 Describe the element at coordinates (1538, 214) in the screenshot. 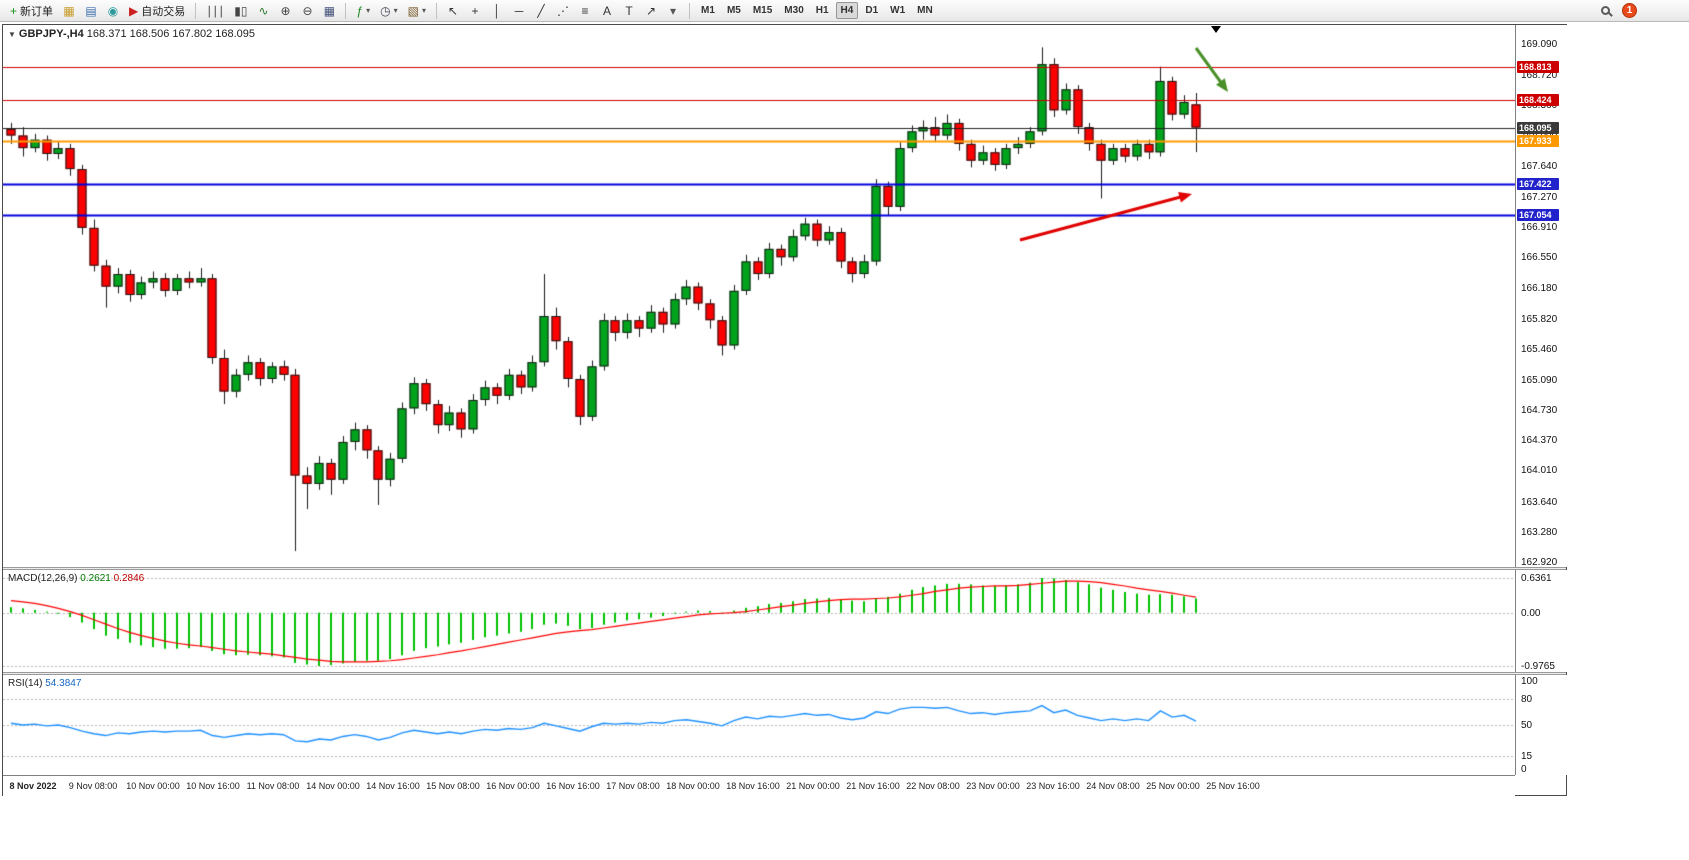

I see `support-2-price-tag: 167.054` at that location.